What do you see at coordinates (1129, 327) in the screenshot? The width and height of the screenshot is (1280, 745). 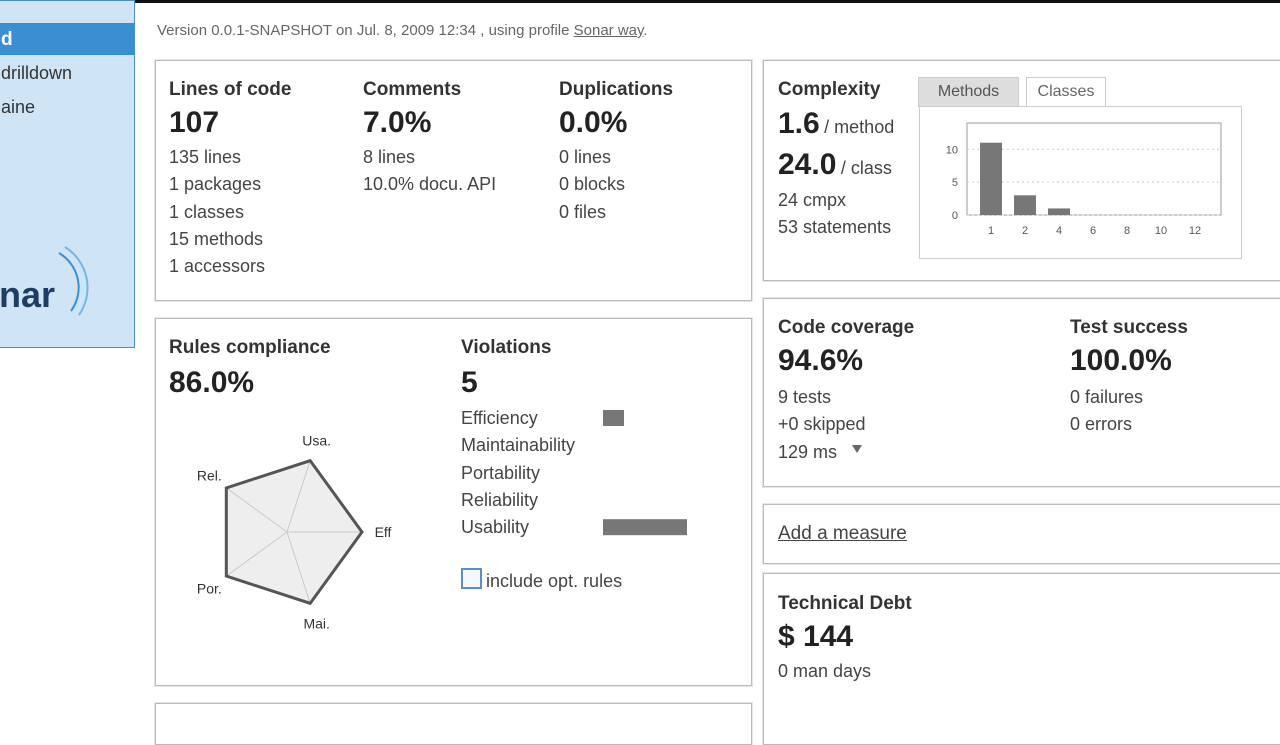 I see `widget-title: Test success` at bounding box center [1129, 327].